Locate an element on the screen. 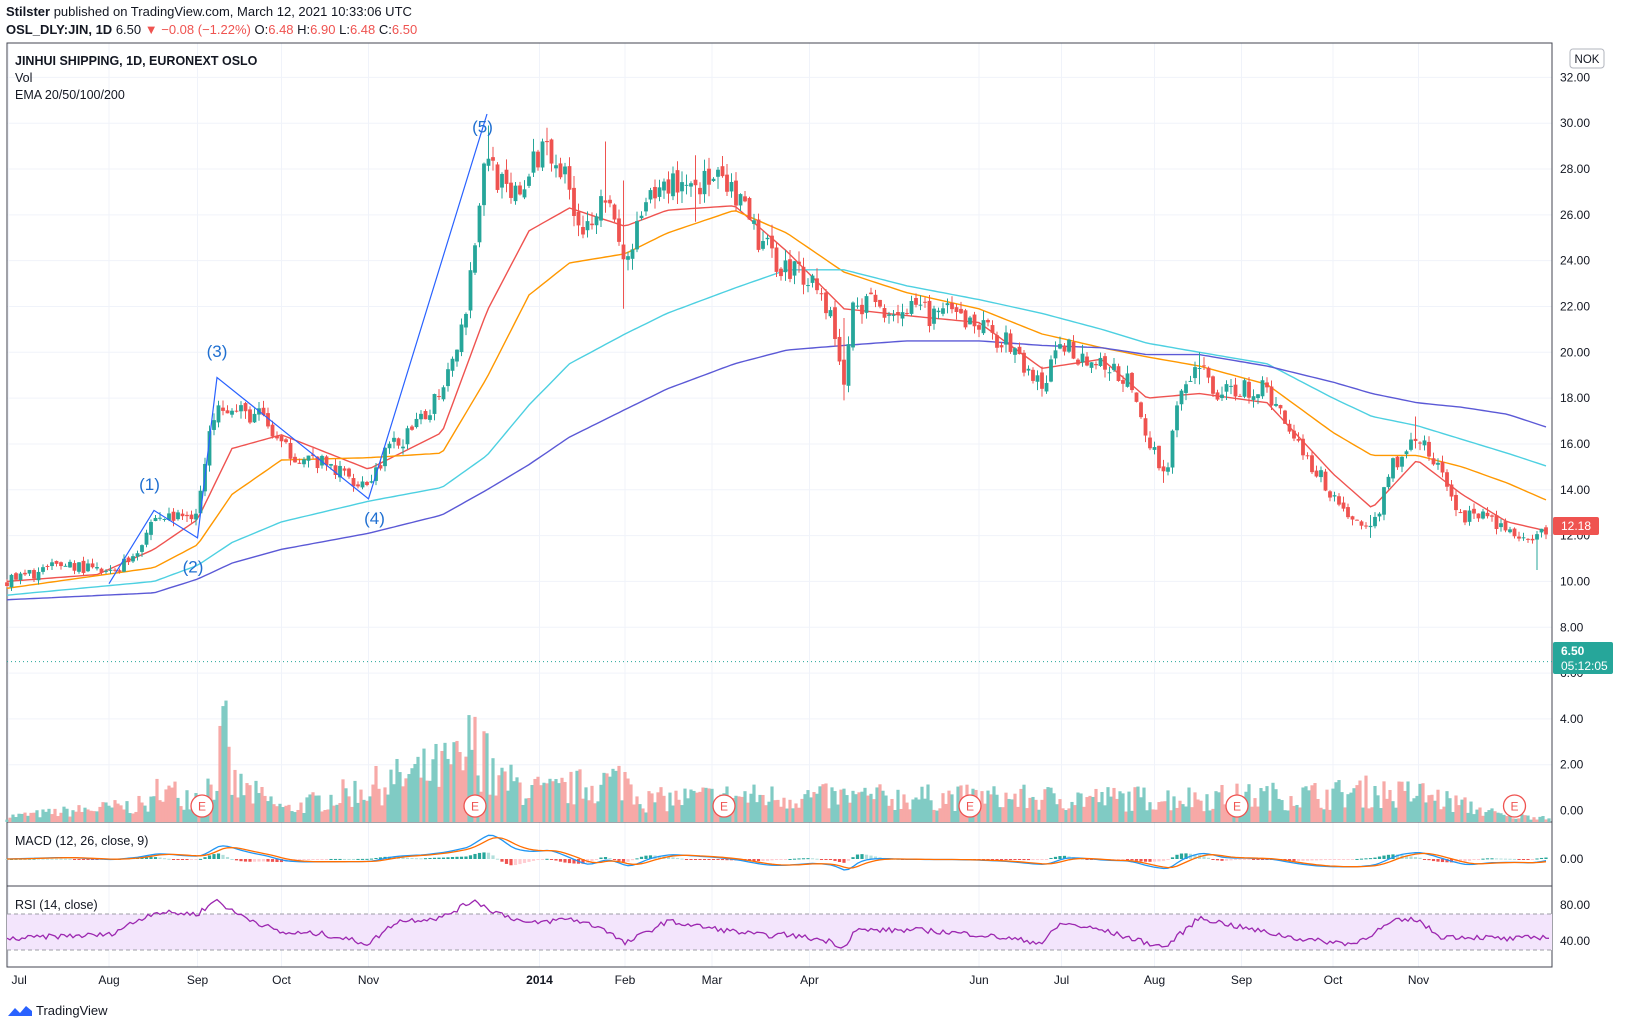 The height and width of the screenshot is (1027, 1627). low-label: L: is located at coordinates (344, 29).